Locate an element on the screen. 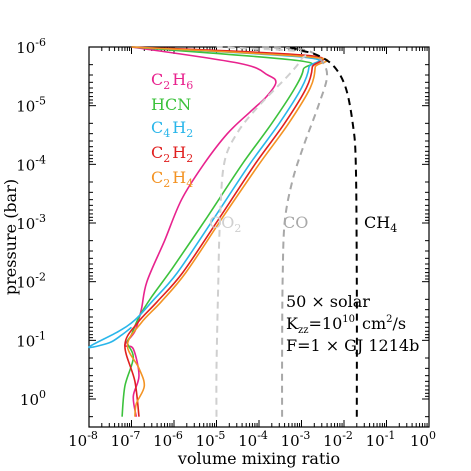 The height and width of the screenshot is (471, 471). annotation-kzz: Kzz=1010 cm2/s is located at coordinates (346, 325).